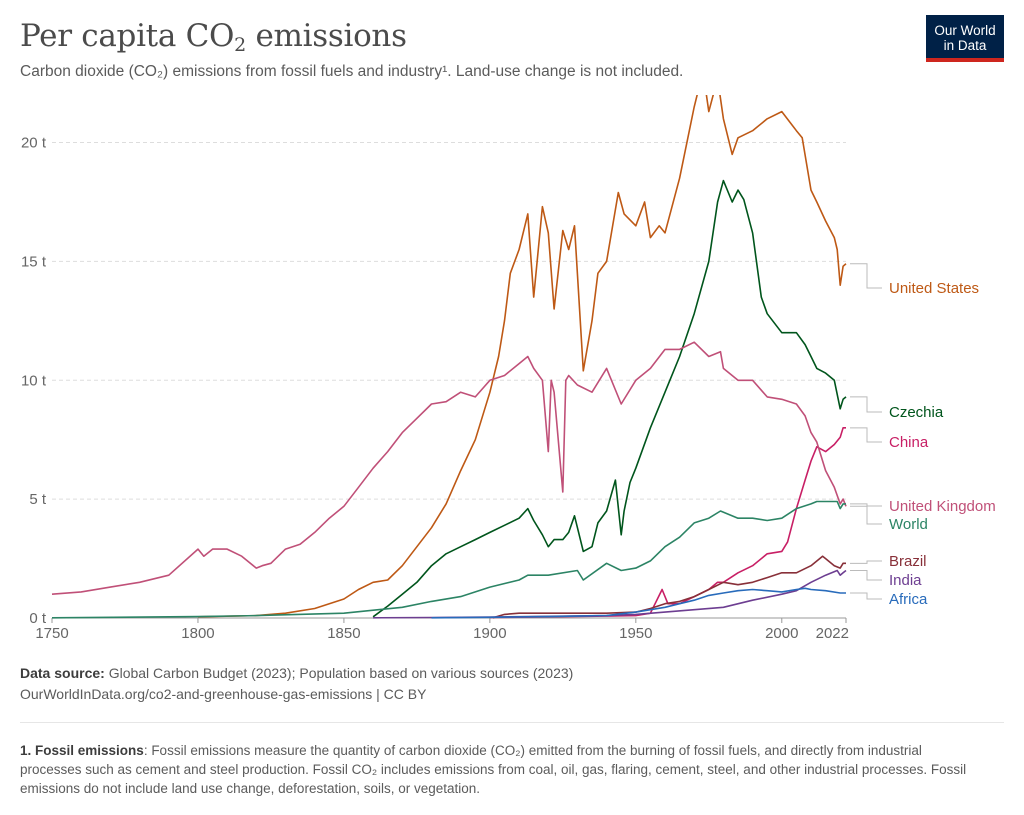 This screenshot has width=1024, height=815. Describe the element at coordinates (942, 506) in the screenshot. I see `legend-label-united-kingdom: United Kingdom` at that location.